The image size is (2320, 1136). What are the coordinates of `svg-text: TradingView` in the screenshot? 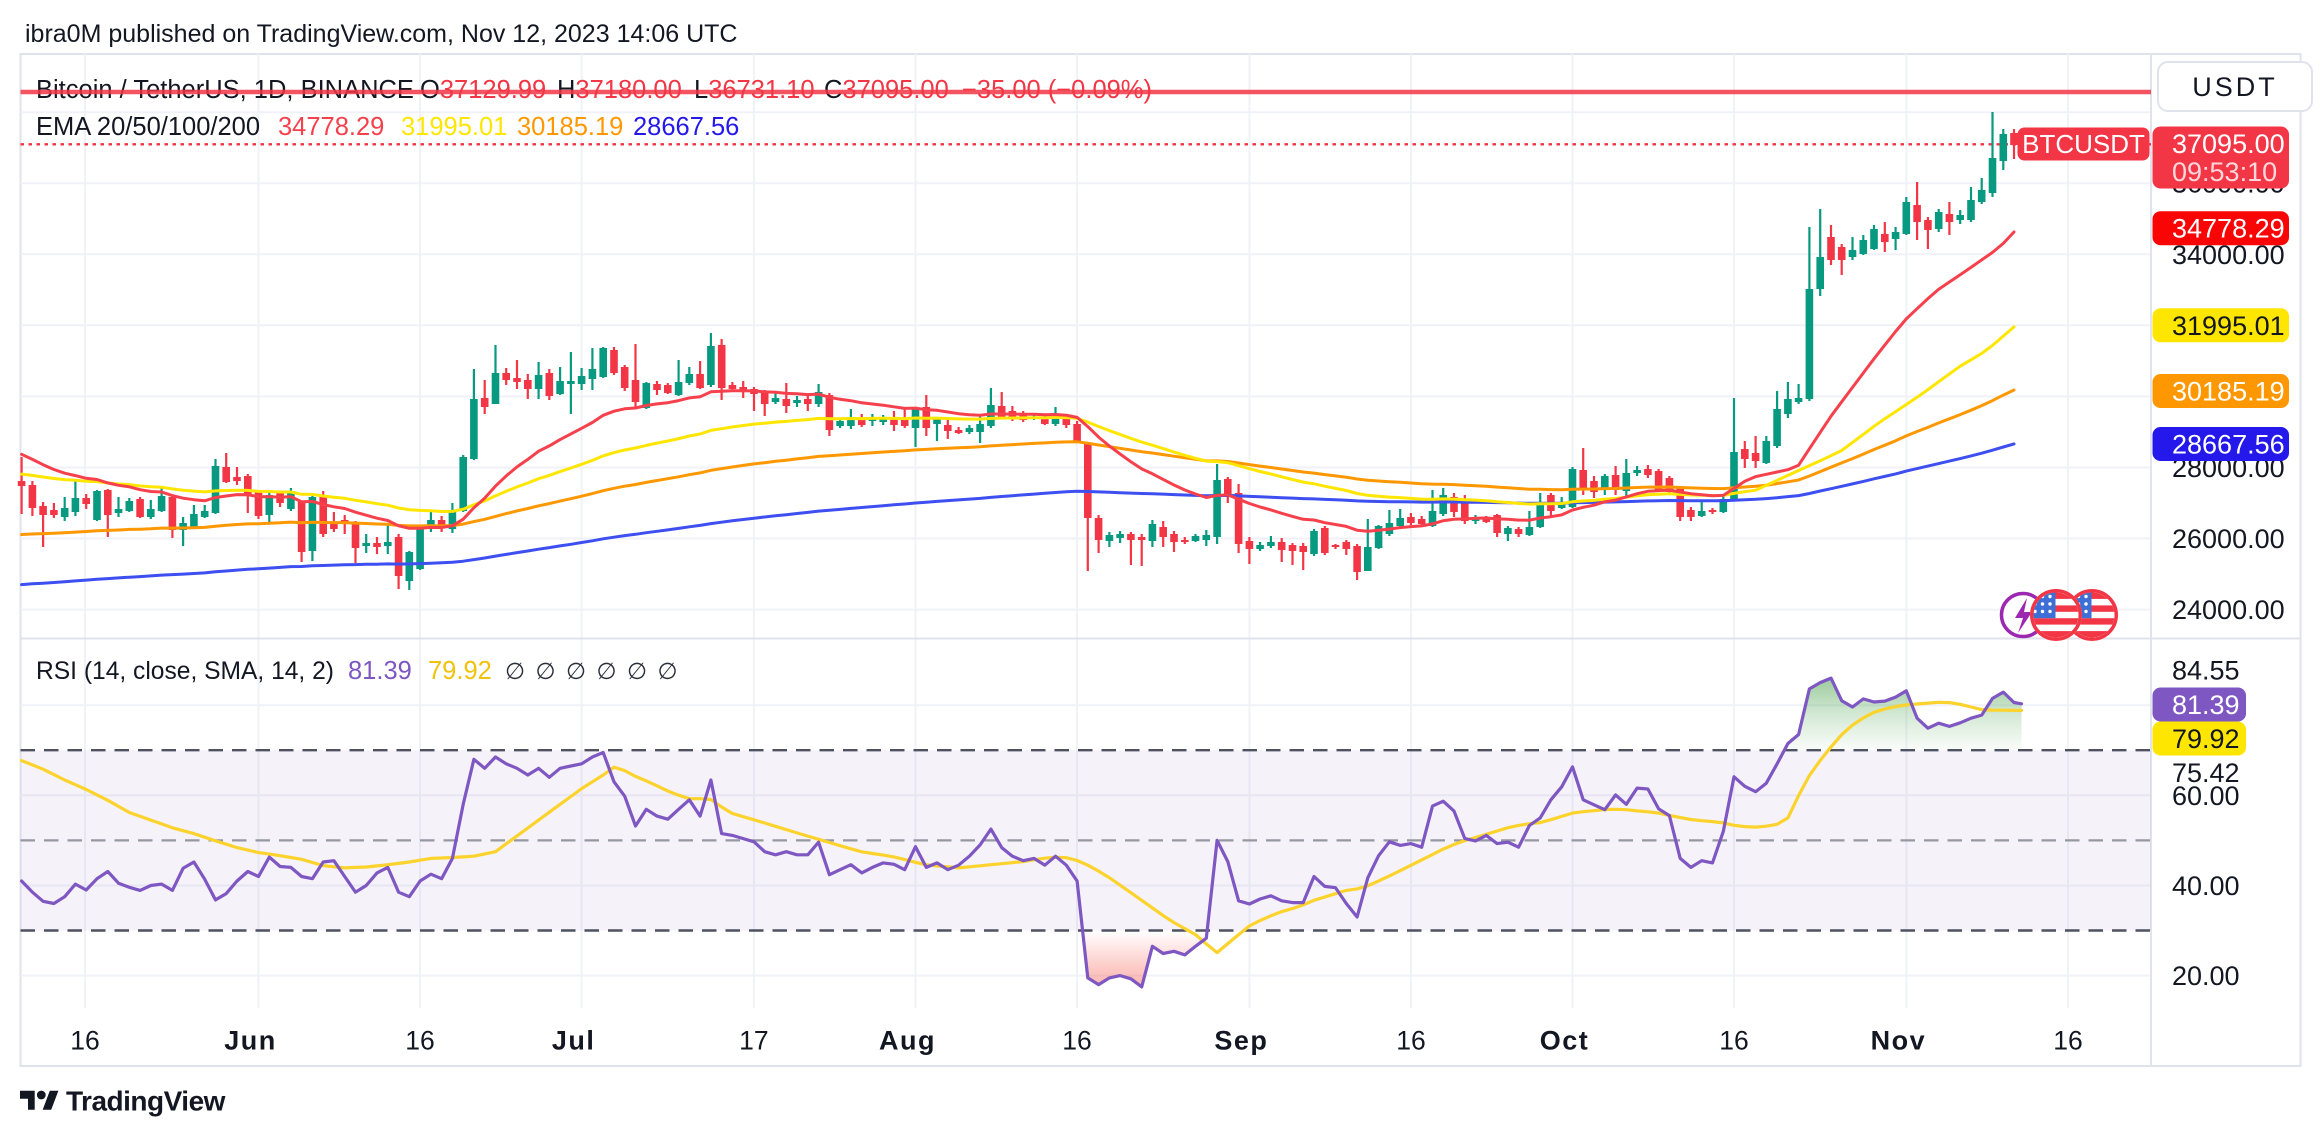 It's located at (146, 1101).